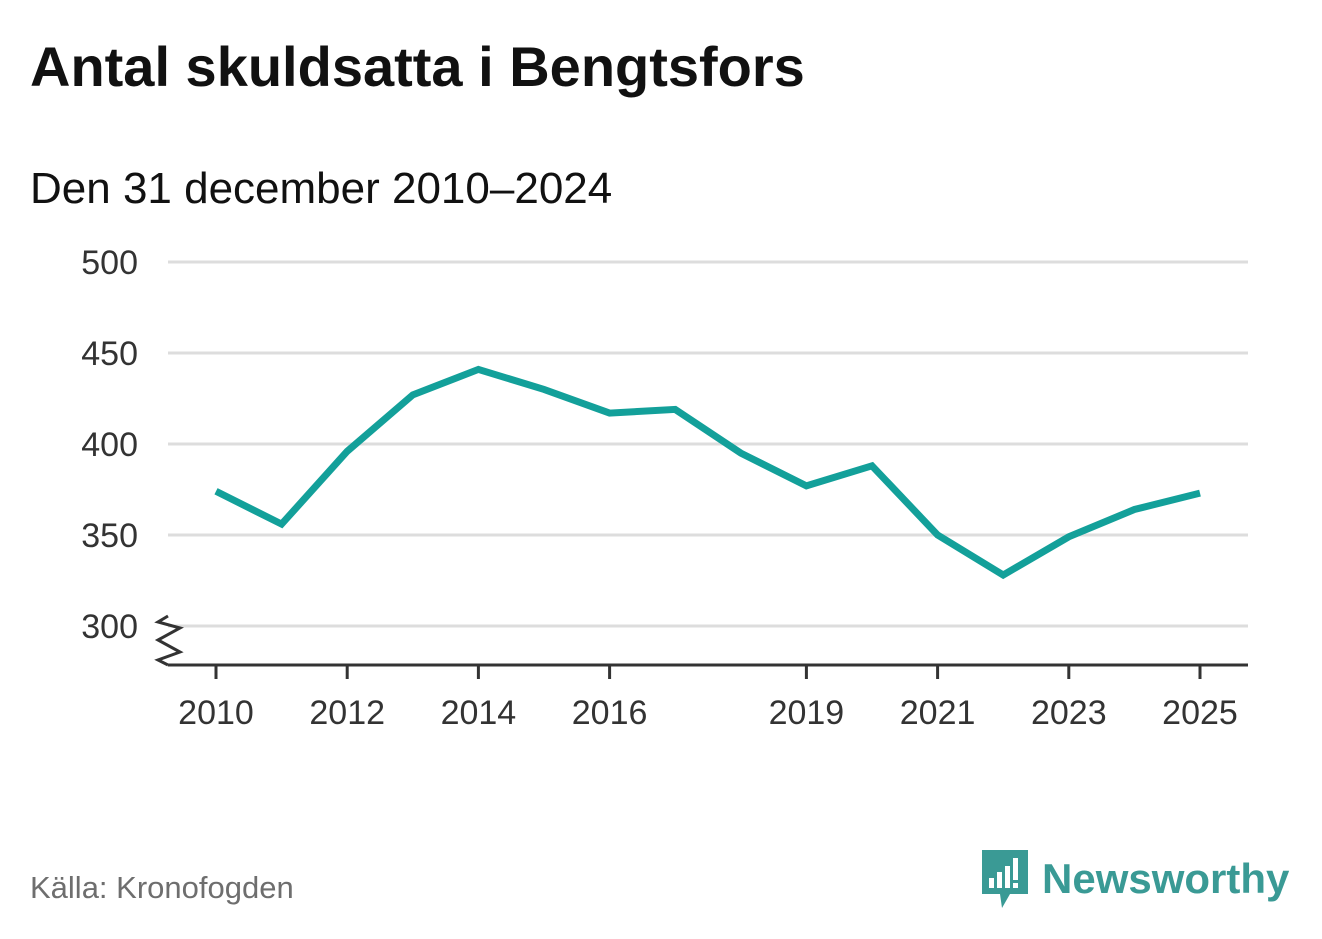 The height and width of the screenshot is (939, 1322). I want to click on x-tick-label-2012: 2012, so click(347, 713).